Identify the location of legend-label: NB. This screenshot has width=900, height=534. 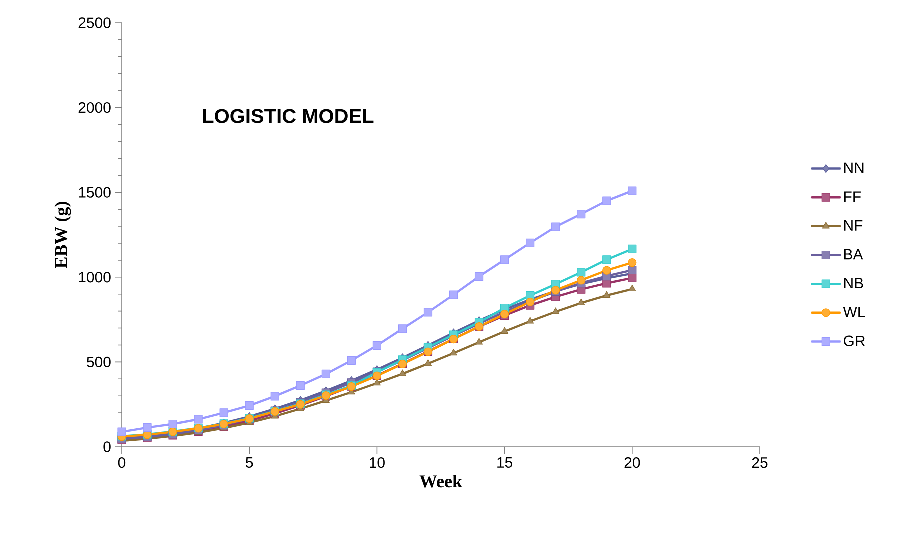
(854, 283).